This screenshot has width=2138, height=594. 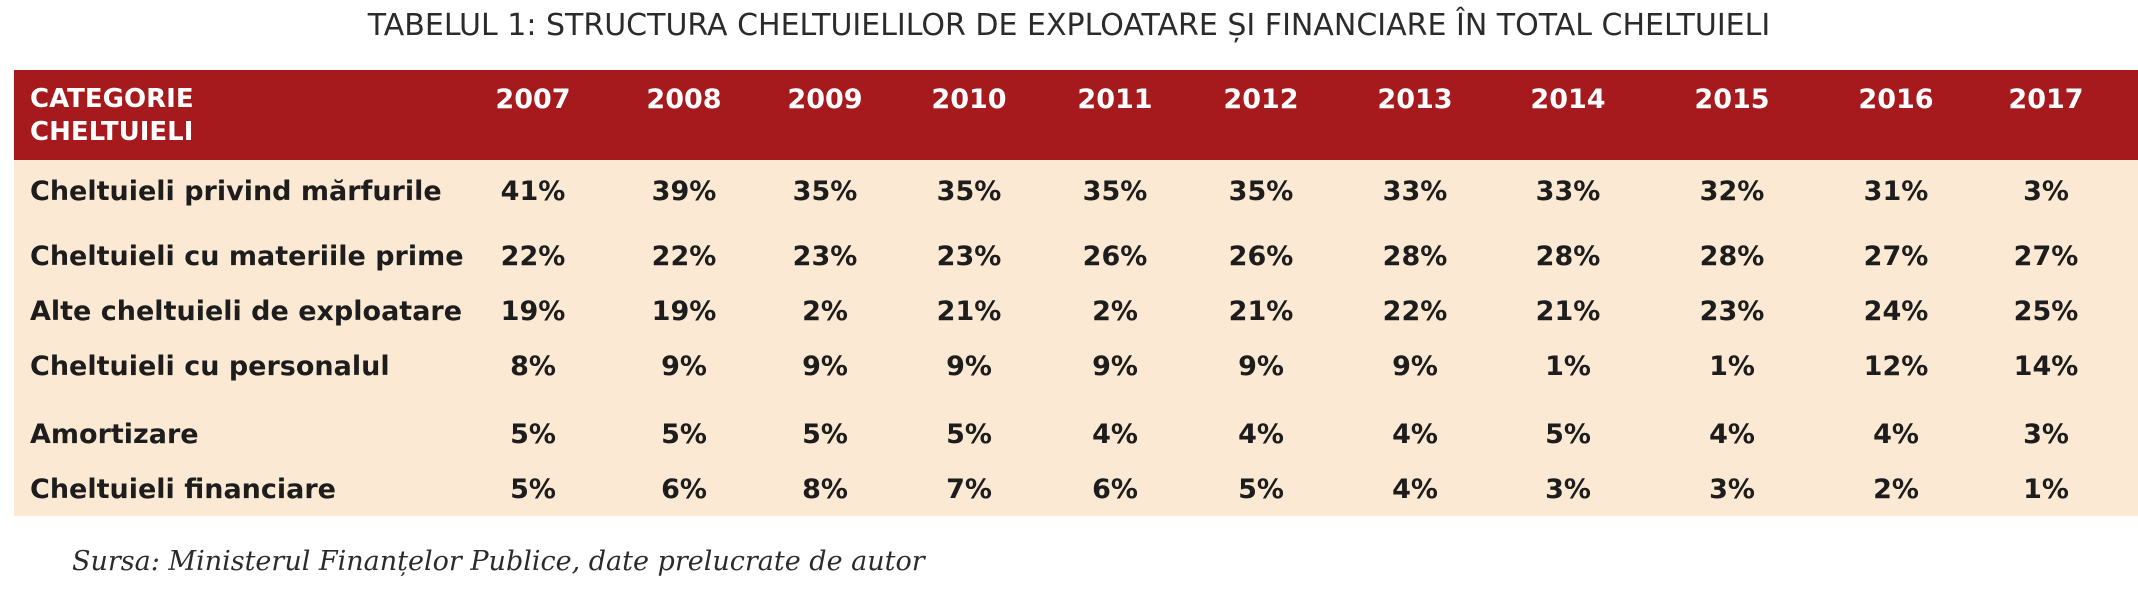 I want to click on row-label: Cheltuieli privind mărfurile, so click(x=236, y=191).